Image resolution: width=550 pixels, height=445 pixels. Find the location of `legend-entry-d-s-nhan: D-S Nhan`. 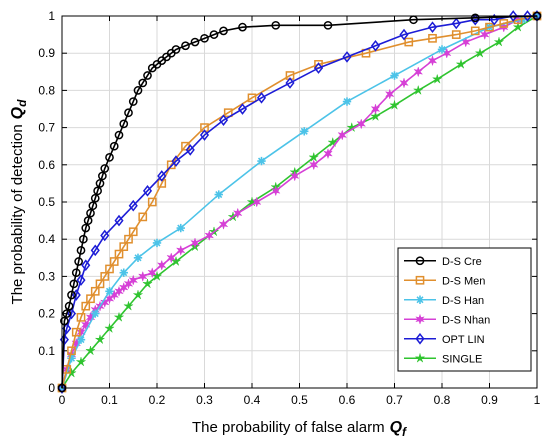

legend-entry-d-s-nhan: D-S Nhan is located at coordinates (447, 319).